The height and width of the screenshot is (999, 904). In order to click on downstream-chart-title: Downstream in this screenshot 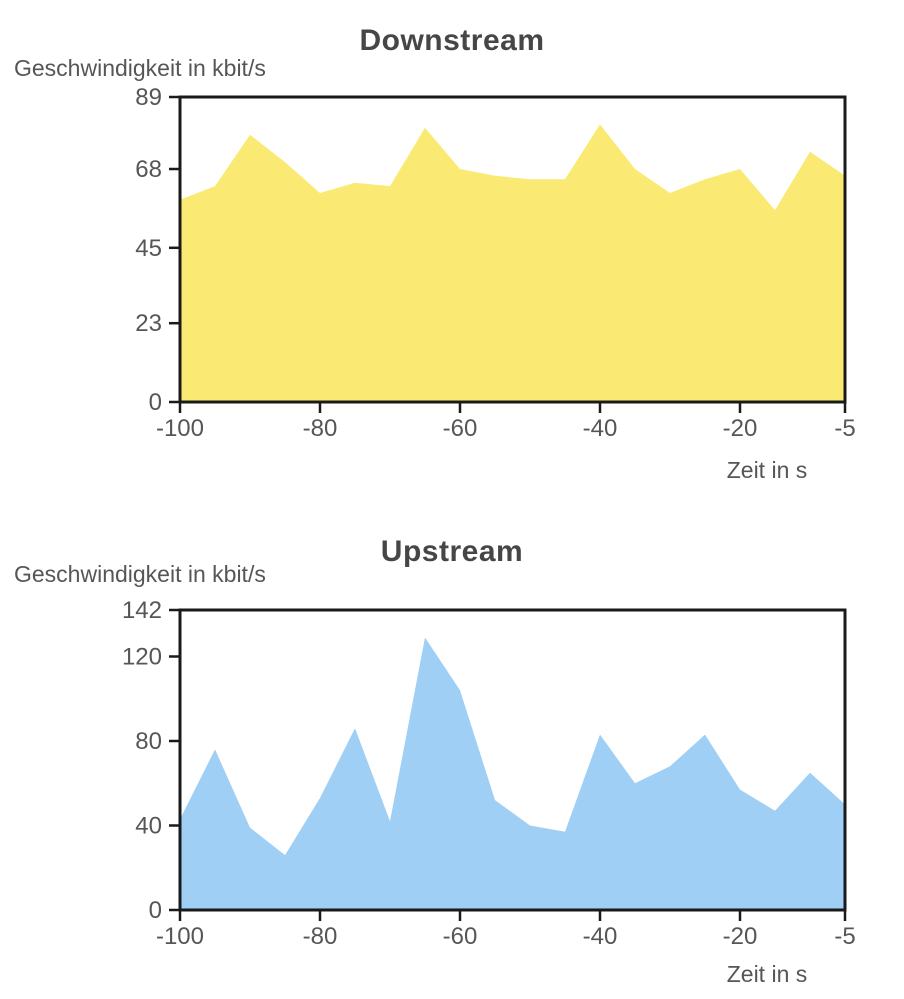, I will do `click(452, 40)`.